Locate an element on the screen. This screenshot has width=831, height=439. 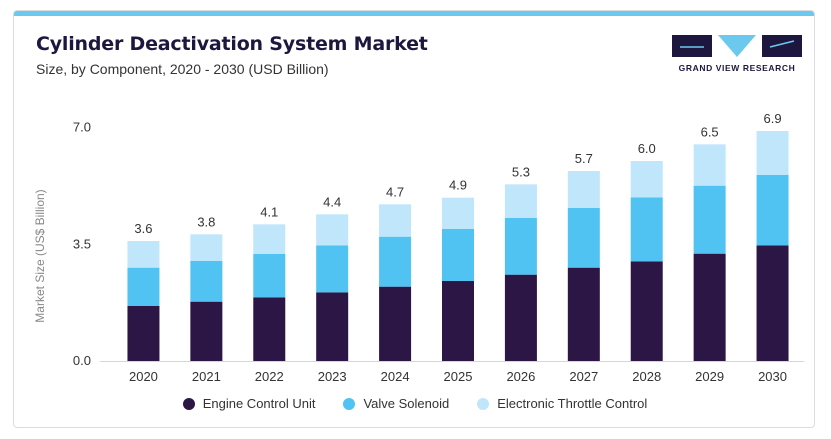
legend-label: Engine Control Unit is located at coordinates (259, 403).